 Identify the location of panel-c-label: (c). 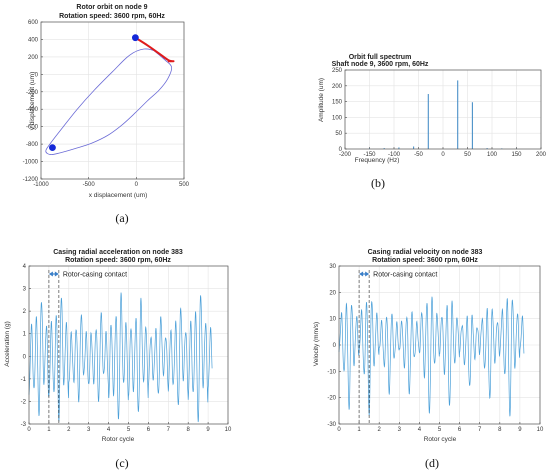
(121, 463).